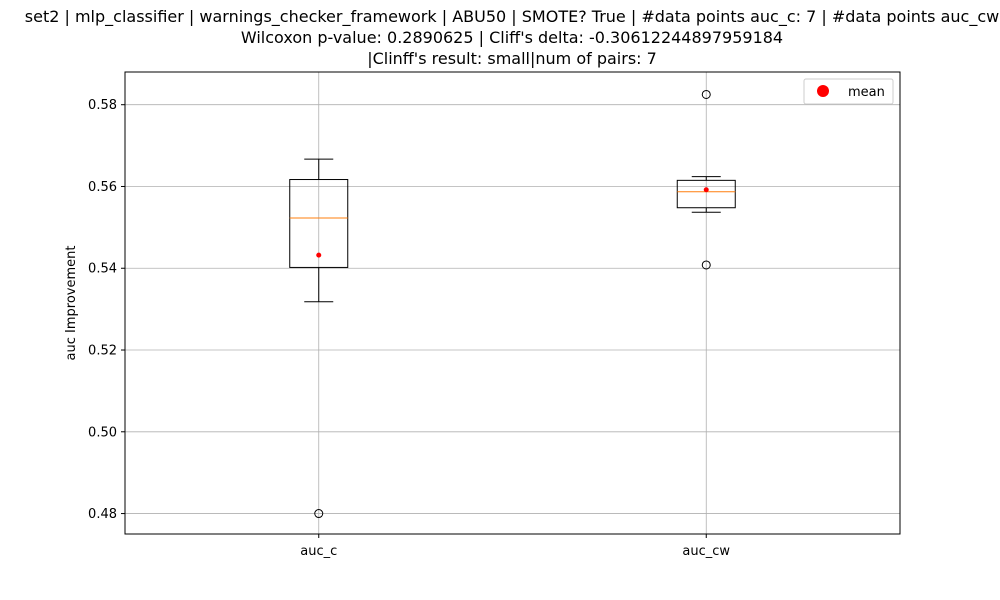 This screenshot has width=1000, height=600. What do you see at coordinates (823, 91) in the screenshot?
I see `legend-mean-marker` at bounding box center [823, 91].